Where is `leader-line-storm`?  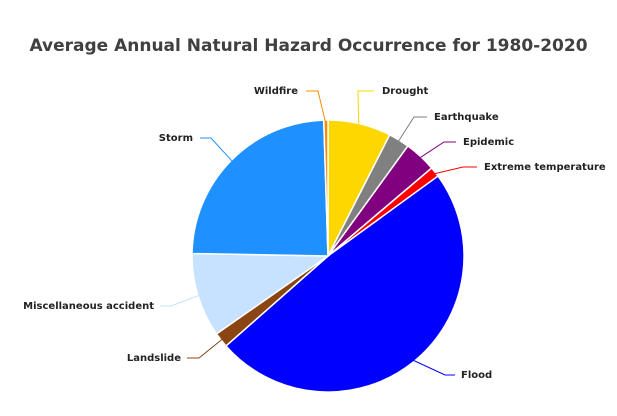
leader-line-storm is located at coordinates (217, 150).